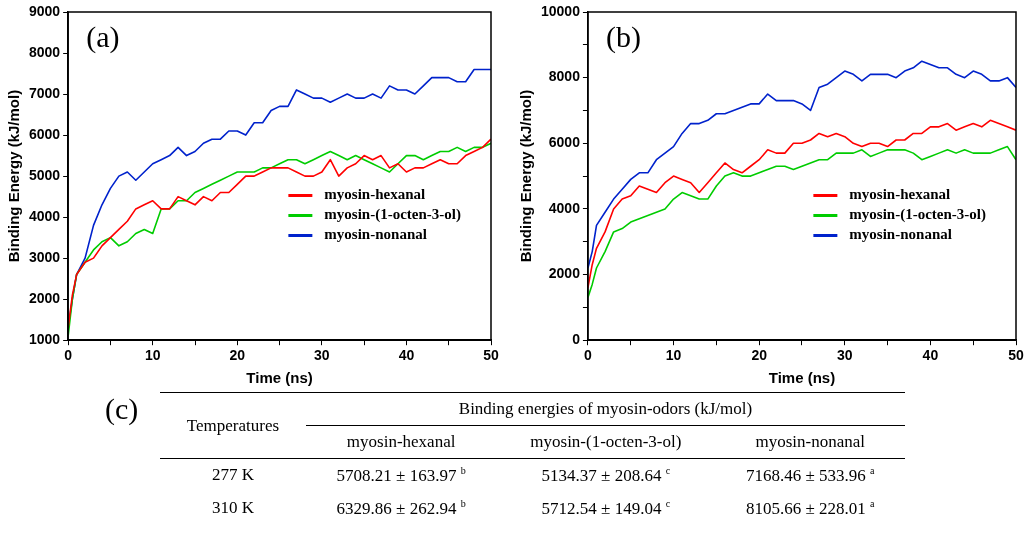 The height and width of the screenshot is (559, 1030). What do you see at coordinates (810, 475) in the screenshot?
I see `text: 7168.46 ± 533.96 $^{a}$` at bounding box center [810, 475].